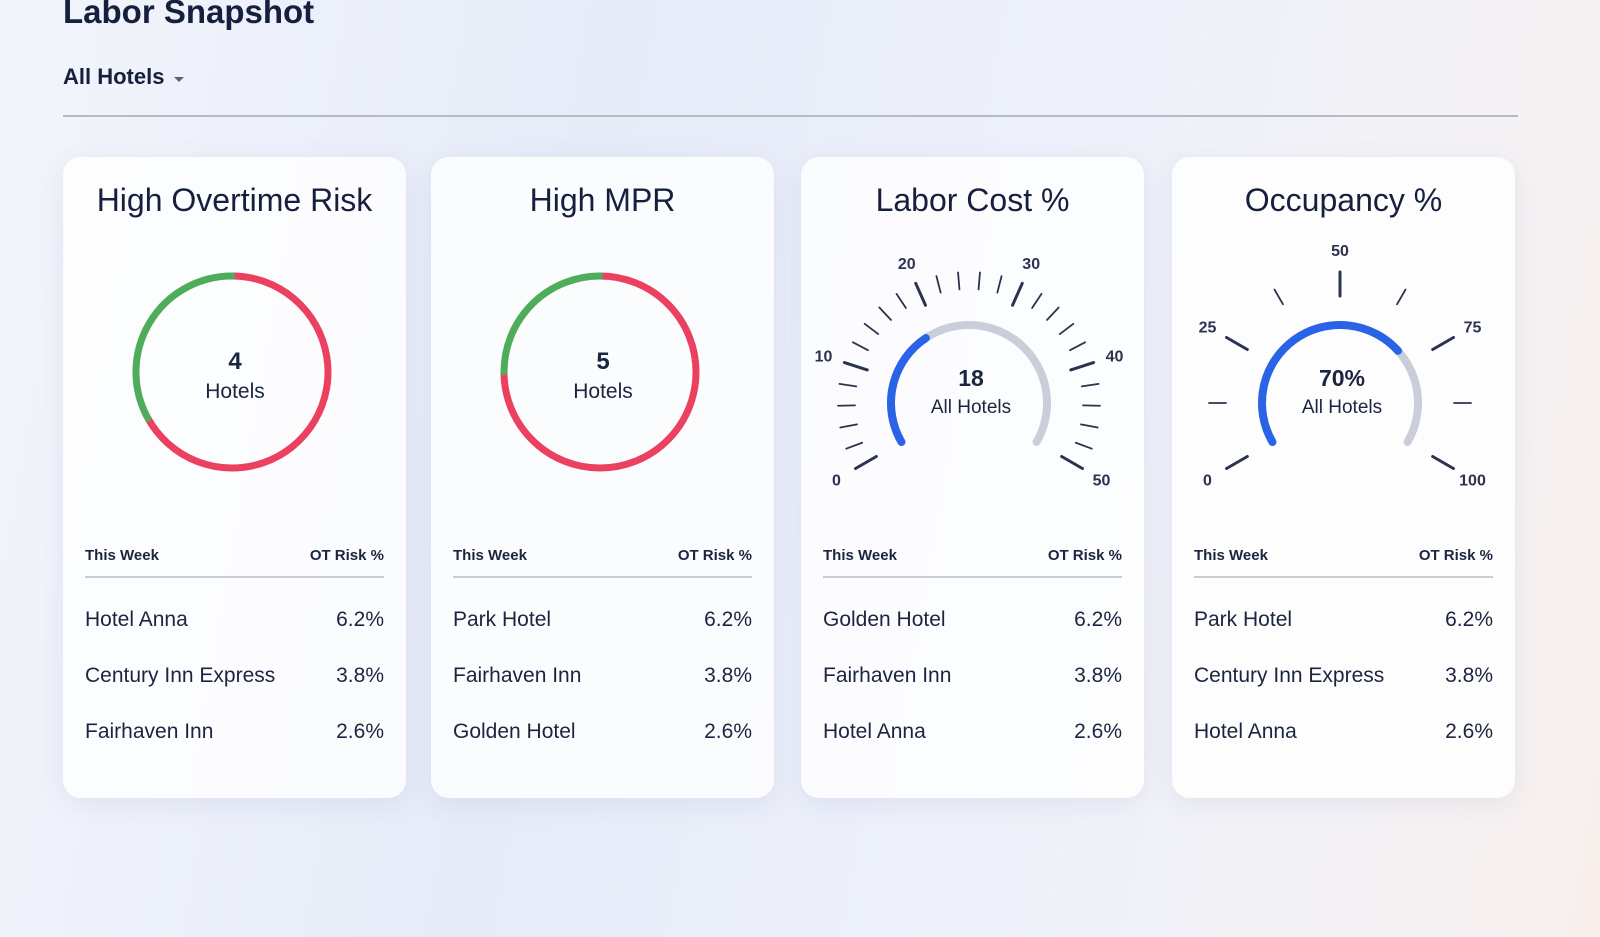  Describe the element at coordinates (1208, 328) in the screenshot. I see `tick-label: 25` at that location.